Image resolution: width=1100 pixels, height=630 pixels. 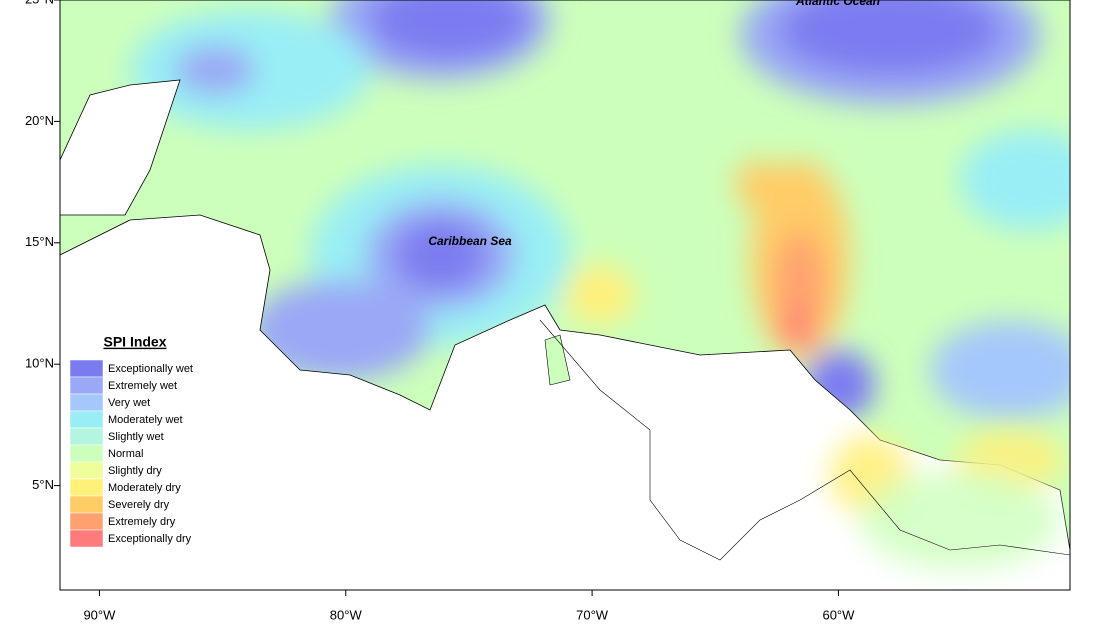 What do you see at coordinates (134, 342) in the screenshot?
I see `legend-title: SPI Index` at bounding box center [134, 342].